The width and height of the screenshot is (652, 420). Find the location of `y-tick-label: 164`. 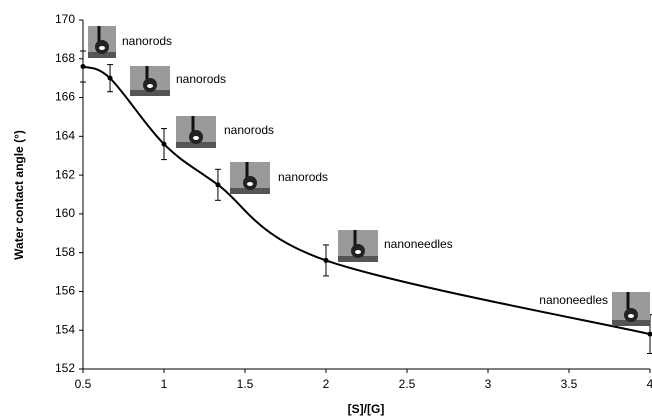

y-tick-label: 164 is located at coordinates (65, 136).